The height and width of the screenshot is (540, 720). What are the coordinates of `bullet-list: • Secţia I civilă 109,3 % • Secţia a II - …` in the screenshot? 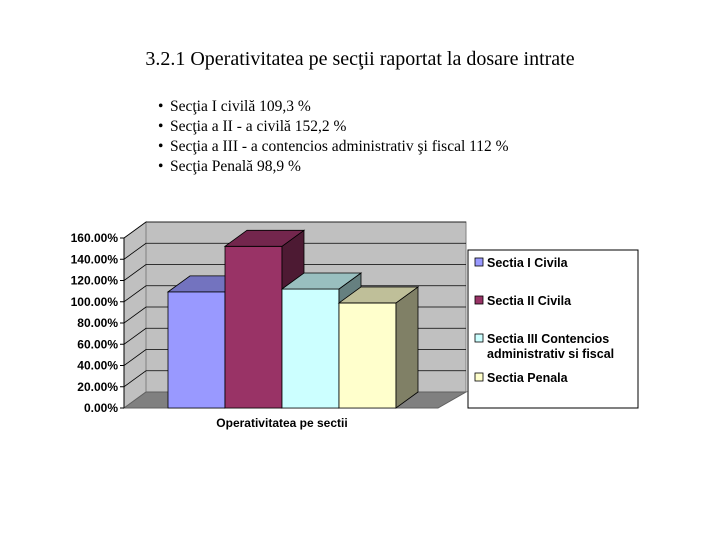 It's located at (333, 137).